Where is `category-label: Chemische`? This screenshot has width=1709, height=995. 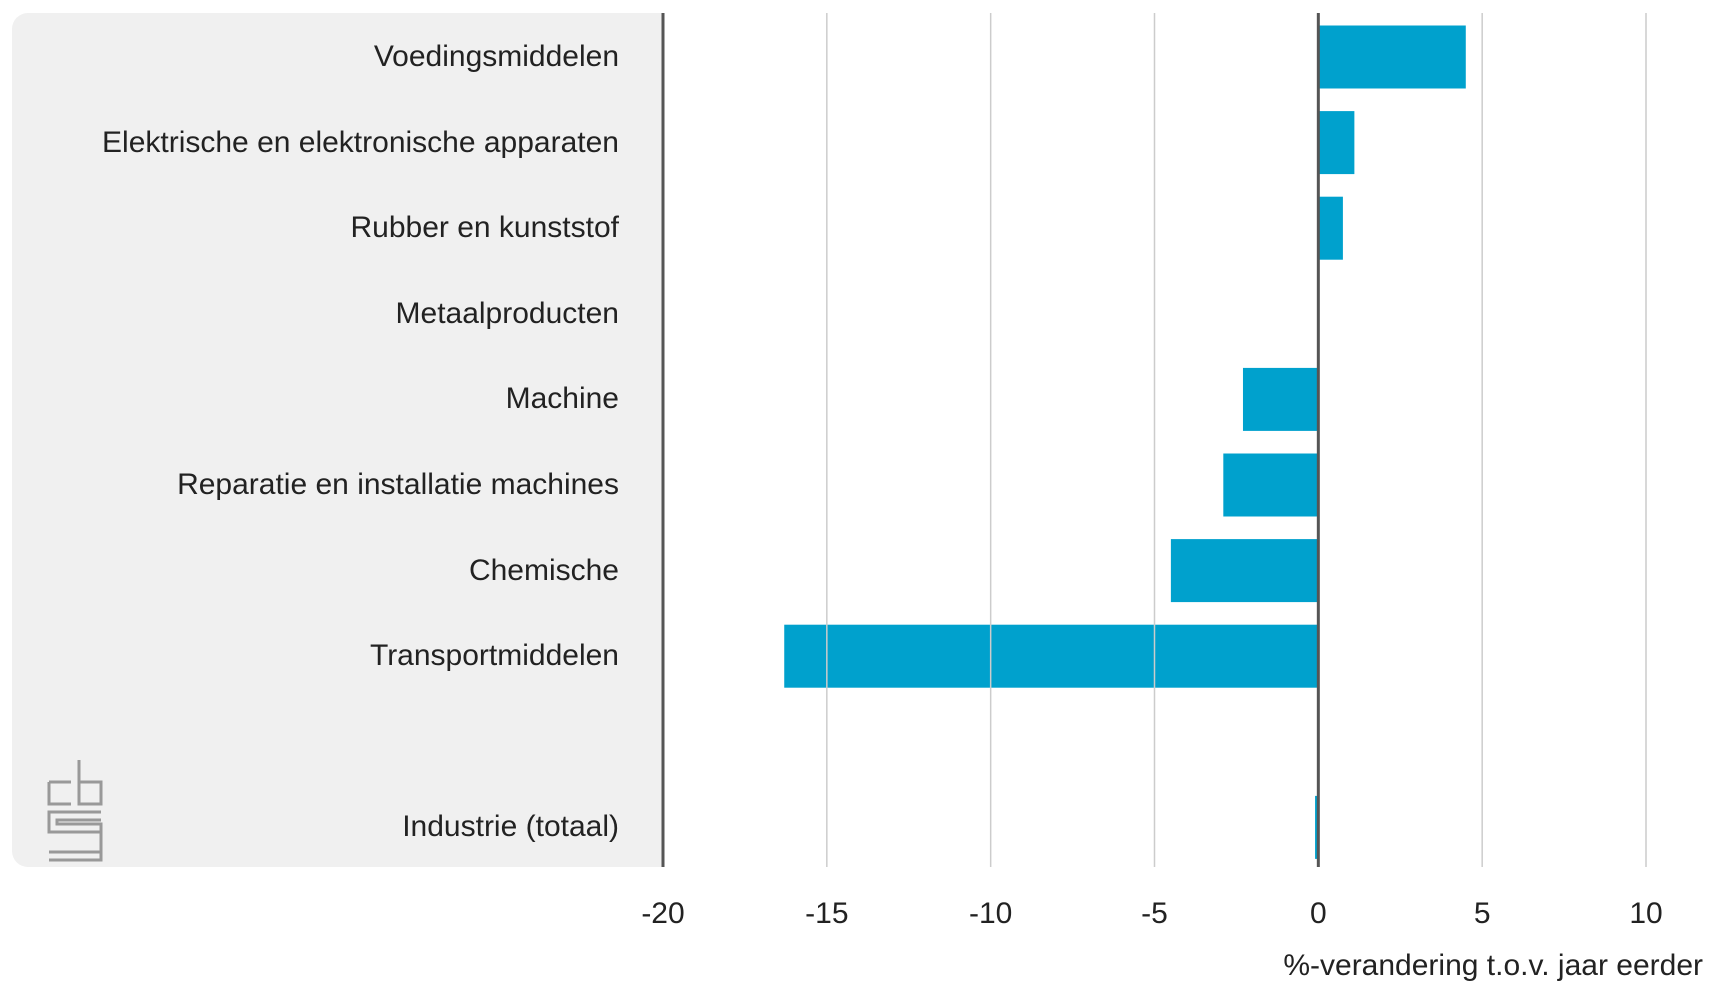 category-label: Chemische is located at coordinates (543, 570).